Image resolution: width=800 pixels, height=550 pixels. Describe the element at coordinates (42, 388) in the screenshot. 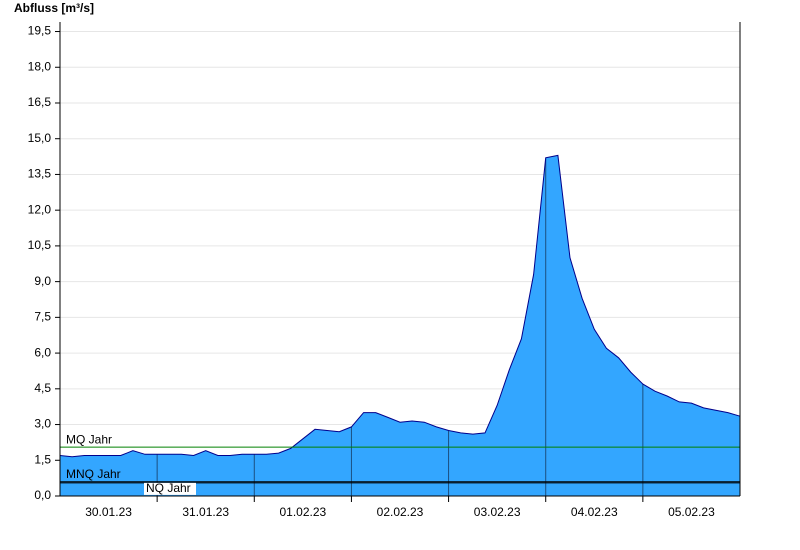

I see `y-tick-label: 4,5` at that location.